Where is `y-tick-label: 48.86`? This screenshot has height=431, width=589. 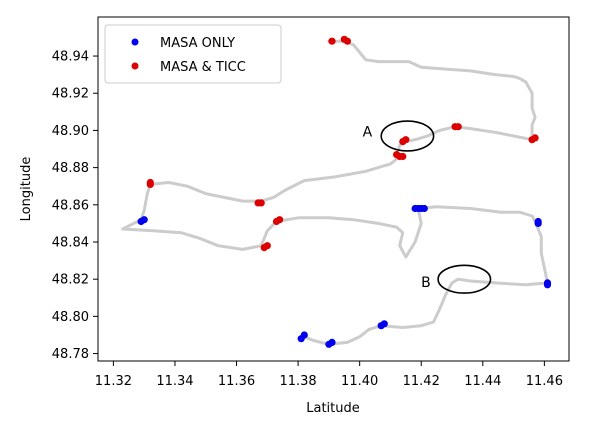 y-tick-label: 48.86 is located at coordinates (70, 205).